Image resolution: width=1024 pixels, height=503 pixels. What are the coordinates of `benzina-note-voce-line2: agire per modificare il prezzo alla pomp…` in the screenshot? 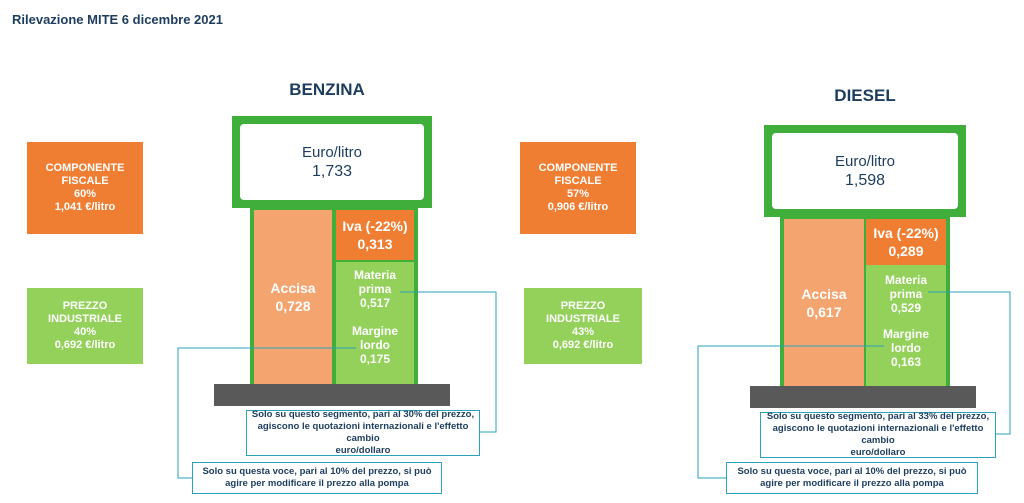 It's located at (317, 483).